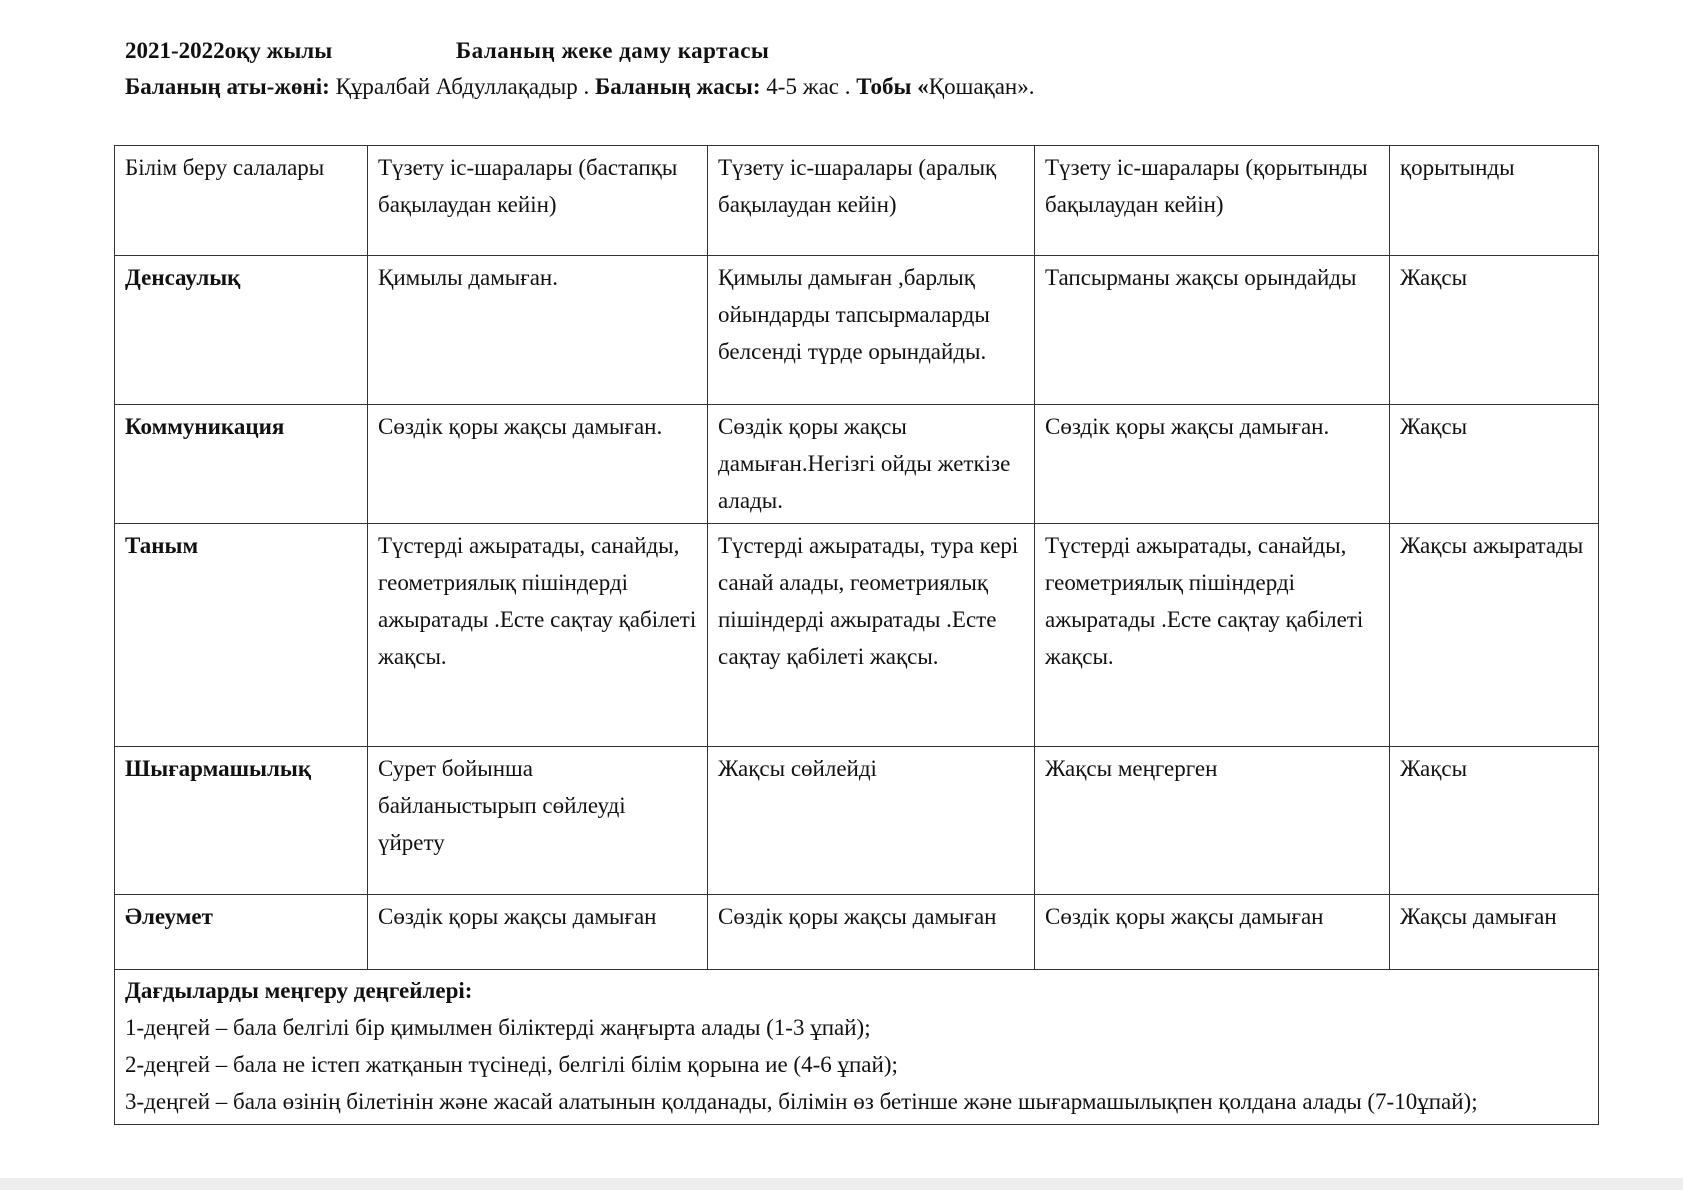 This screenshot has width=1683, height=1190. What do you see at coordinates (241, 932) in the screenshot?
I see `area-cell: Әлеумет` at bounding box center [241, 932].